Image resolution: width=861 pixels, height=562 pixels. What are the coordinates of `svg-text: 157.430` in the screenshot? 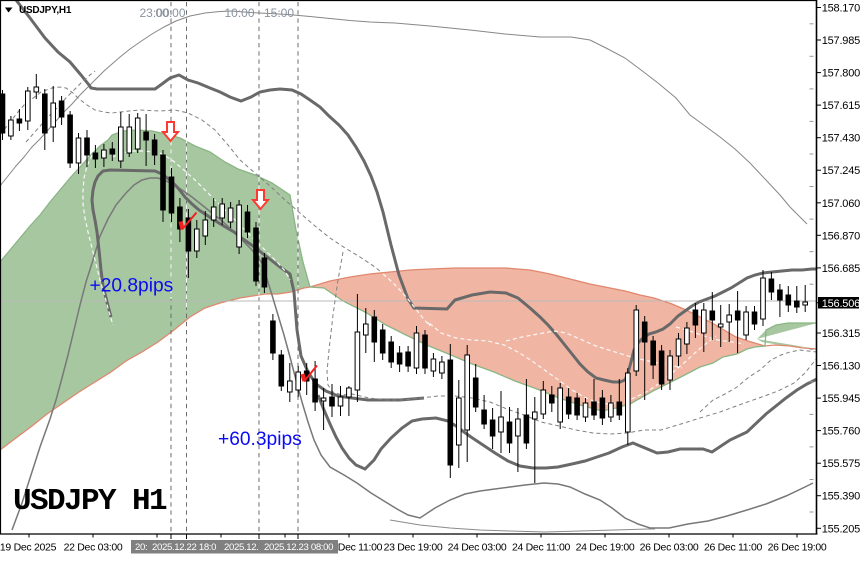 It's located at (841, 139).